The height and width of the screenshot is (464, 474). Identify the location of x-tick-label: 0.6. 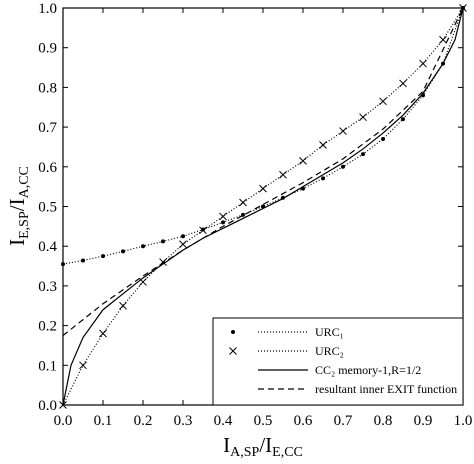
(303, 421).